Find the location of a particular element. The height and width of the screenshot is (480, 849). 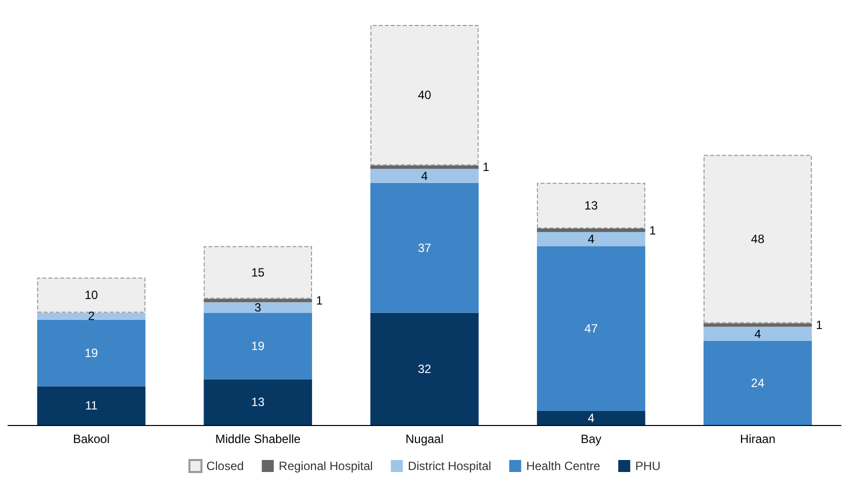

data-label: 11 is located at coordinates (91, 405).